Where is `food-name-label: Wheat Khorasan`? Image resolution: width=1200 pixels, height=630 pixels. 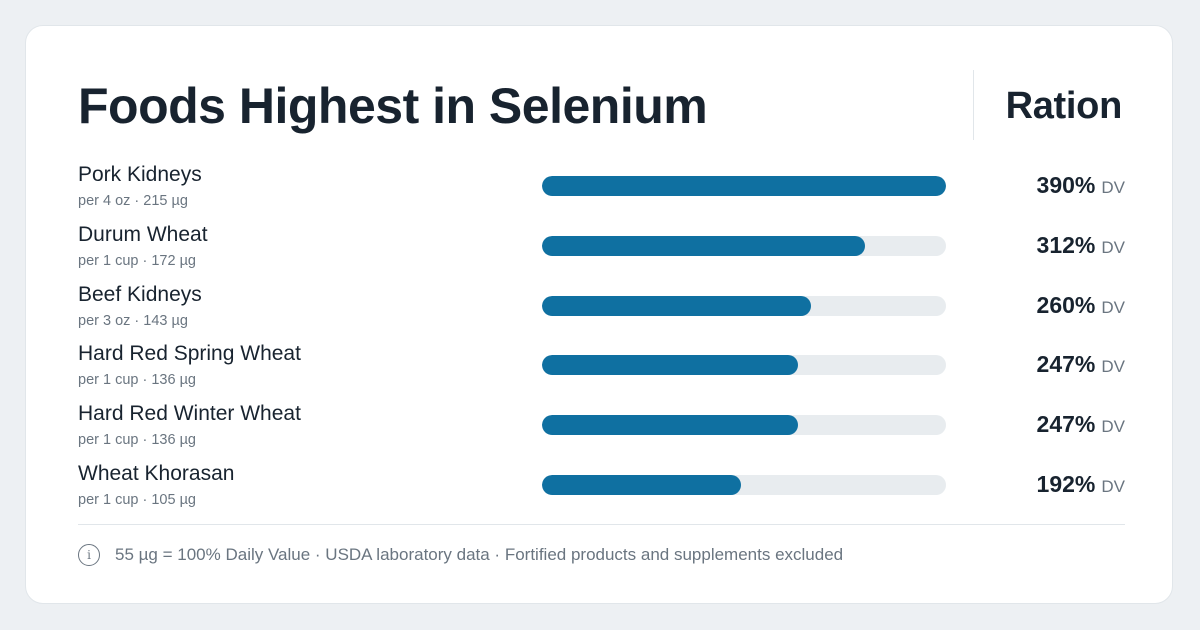 food-name-label: Wheat Khorasan is located at coordinates (156, 473).